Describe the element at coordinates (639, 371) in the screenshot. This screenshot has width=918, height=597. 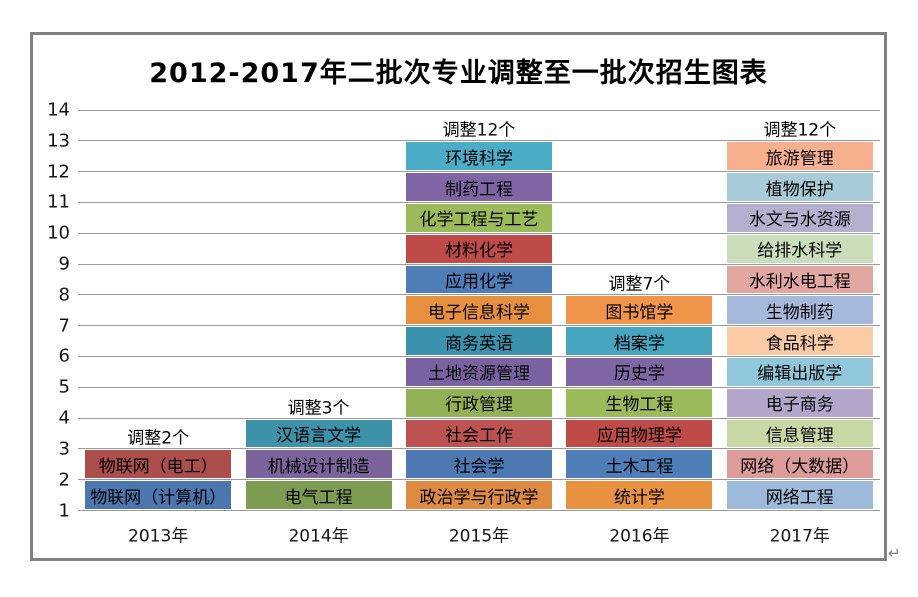
I see `bar-segment: 历史学` at that location.